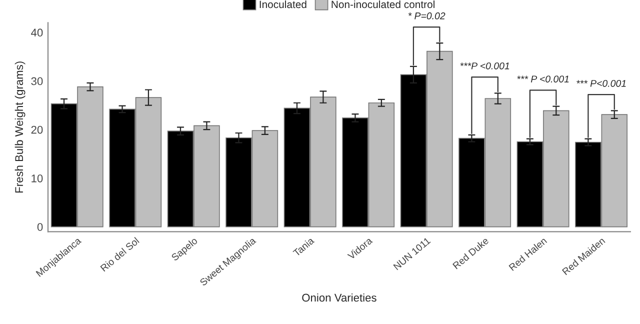 The width and height of the screenshot is (640, 324). What do you see at coordinates (40, 227) in the screenshot?
I see `y-tick-label: 0` at bounding box center [40, 227].